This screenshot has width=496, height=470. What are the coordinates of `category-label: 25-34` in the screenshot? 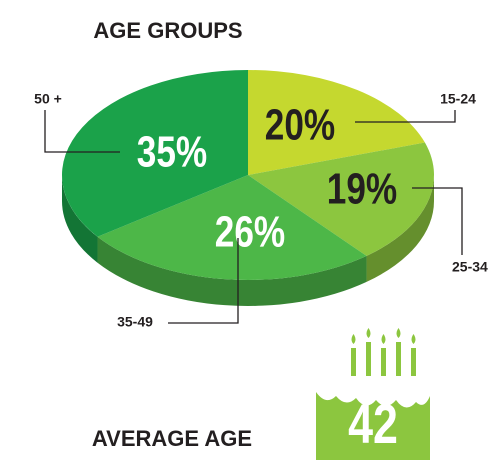 It's located at (470, 267).